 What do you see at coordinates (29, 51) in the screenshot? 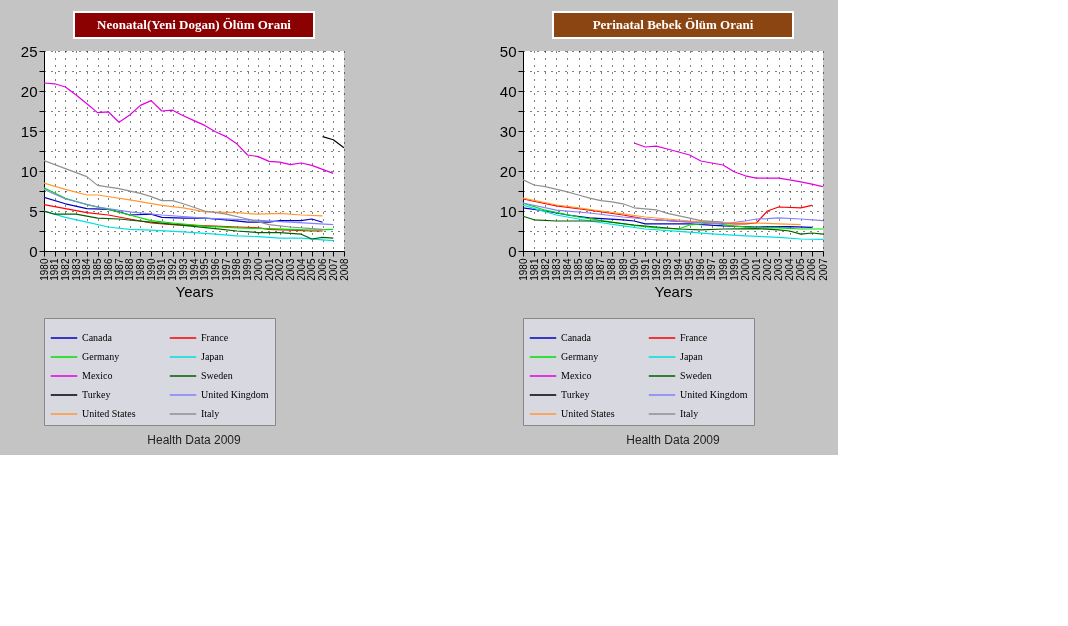
I see `y-tick-label: 25` at bounding box center [29, 51].